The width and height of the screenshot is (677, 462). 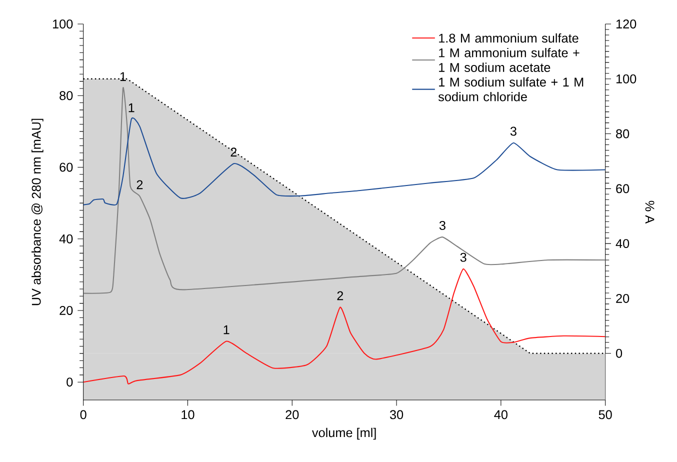 I want to click on y2-axis-title: % A, so click(x=649, y=212).